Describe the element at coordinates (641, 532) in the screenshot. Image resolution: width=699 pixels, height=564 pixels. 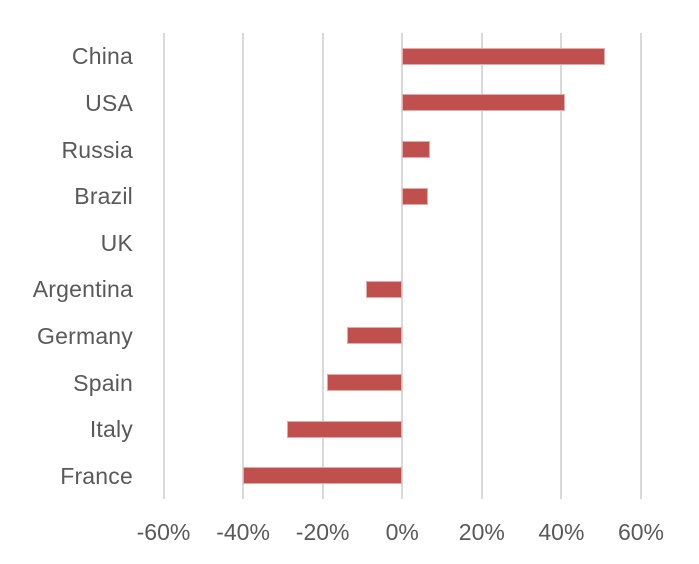
I see `x-axis-tick-label: 60%` at that location.